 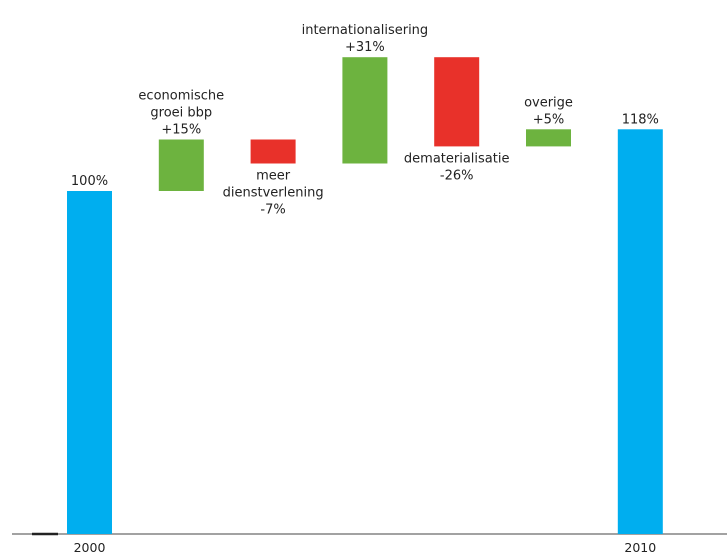 I want to click on data-label-4-1: -26%, so click(x=457, y=175).